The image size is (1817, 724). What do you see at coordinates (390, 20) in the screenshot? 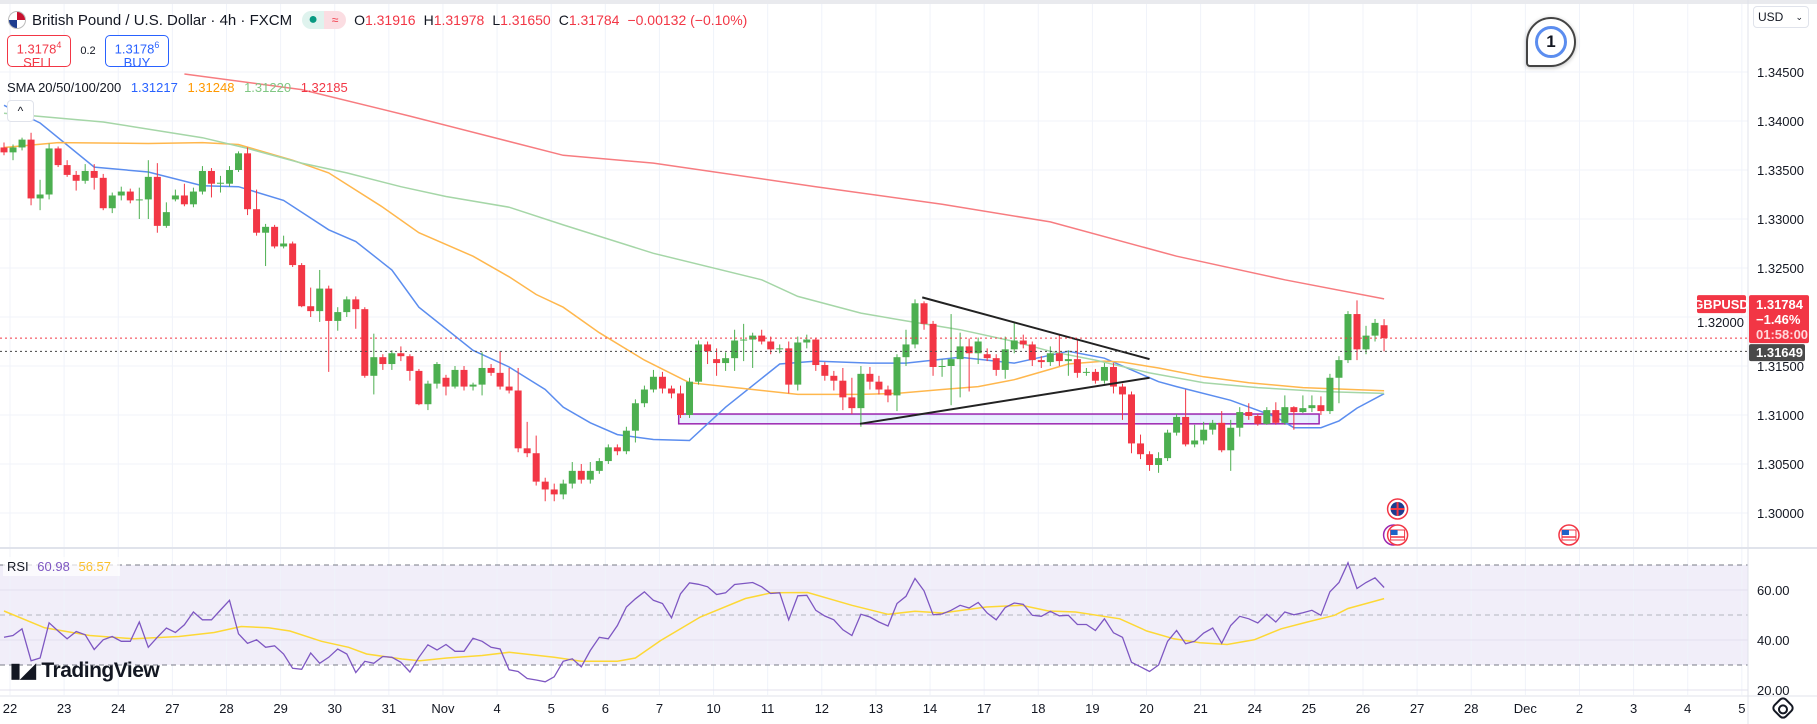
I see `open-value: 1.31916` at bounding box center [390, 20].